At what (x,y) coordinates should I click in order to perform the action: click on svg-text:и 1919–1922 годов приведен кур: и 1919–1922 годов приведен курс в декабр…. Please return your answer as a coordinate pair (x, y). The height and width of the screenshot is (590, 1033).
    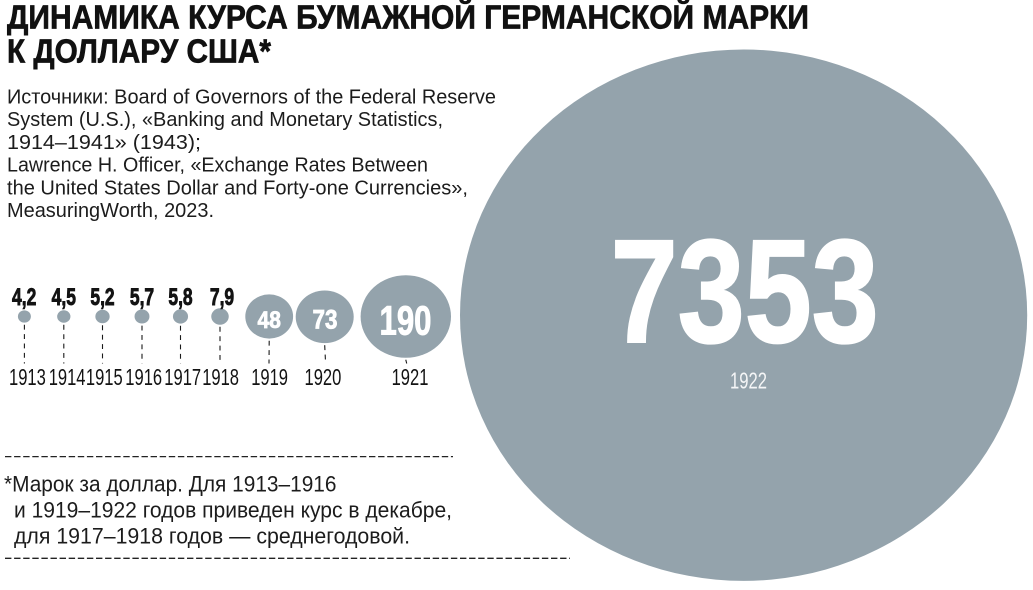
    Looking at the image, I should click on (233, 510).